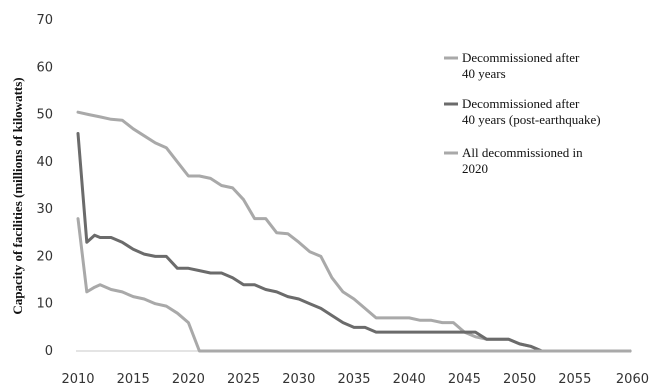 Image resolution: width=651 pixels, height=389 pixels. Describe the element at coordinates (44, 162) in the screenshot. I see `y-tick-label: 40` at that location.